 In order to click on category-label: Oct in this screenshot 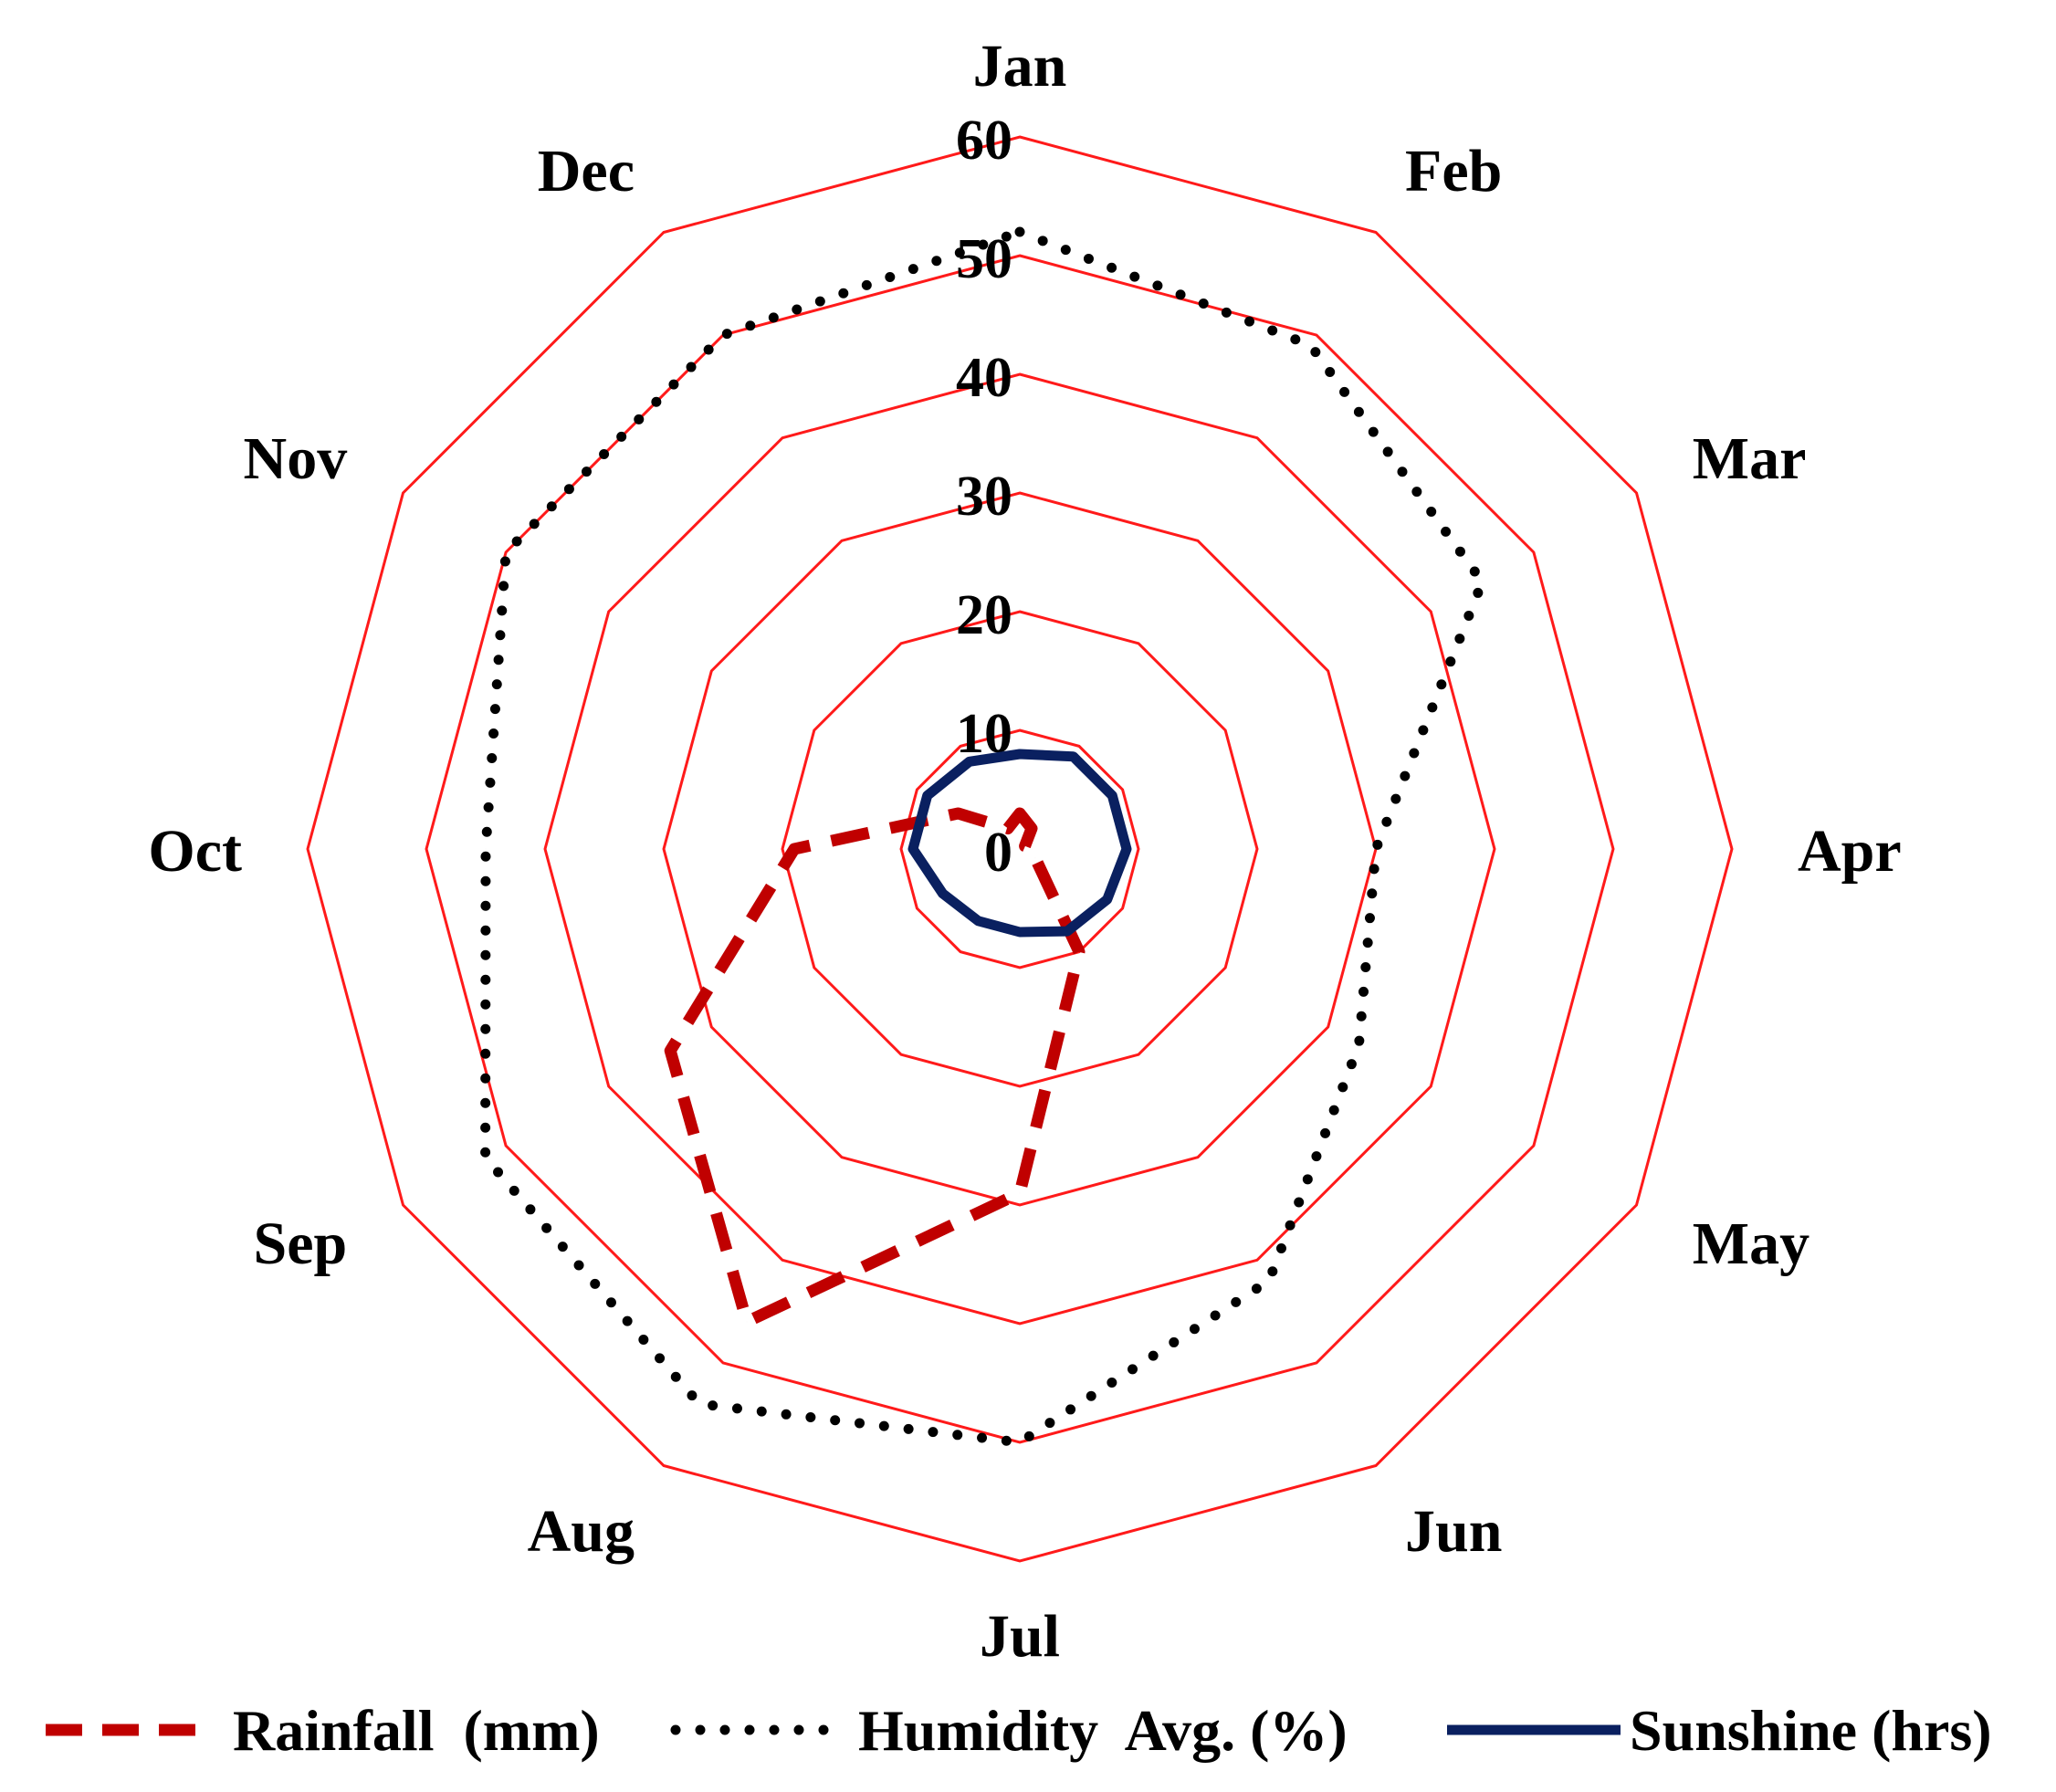, I will do `click(195, 851)`.